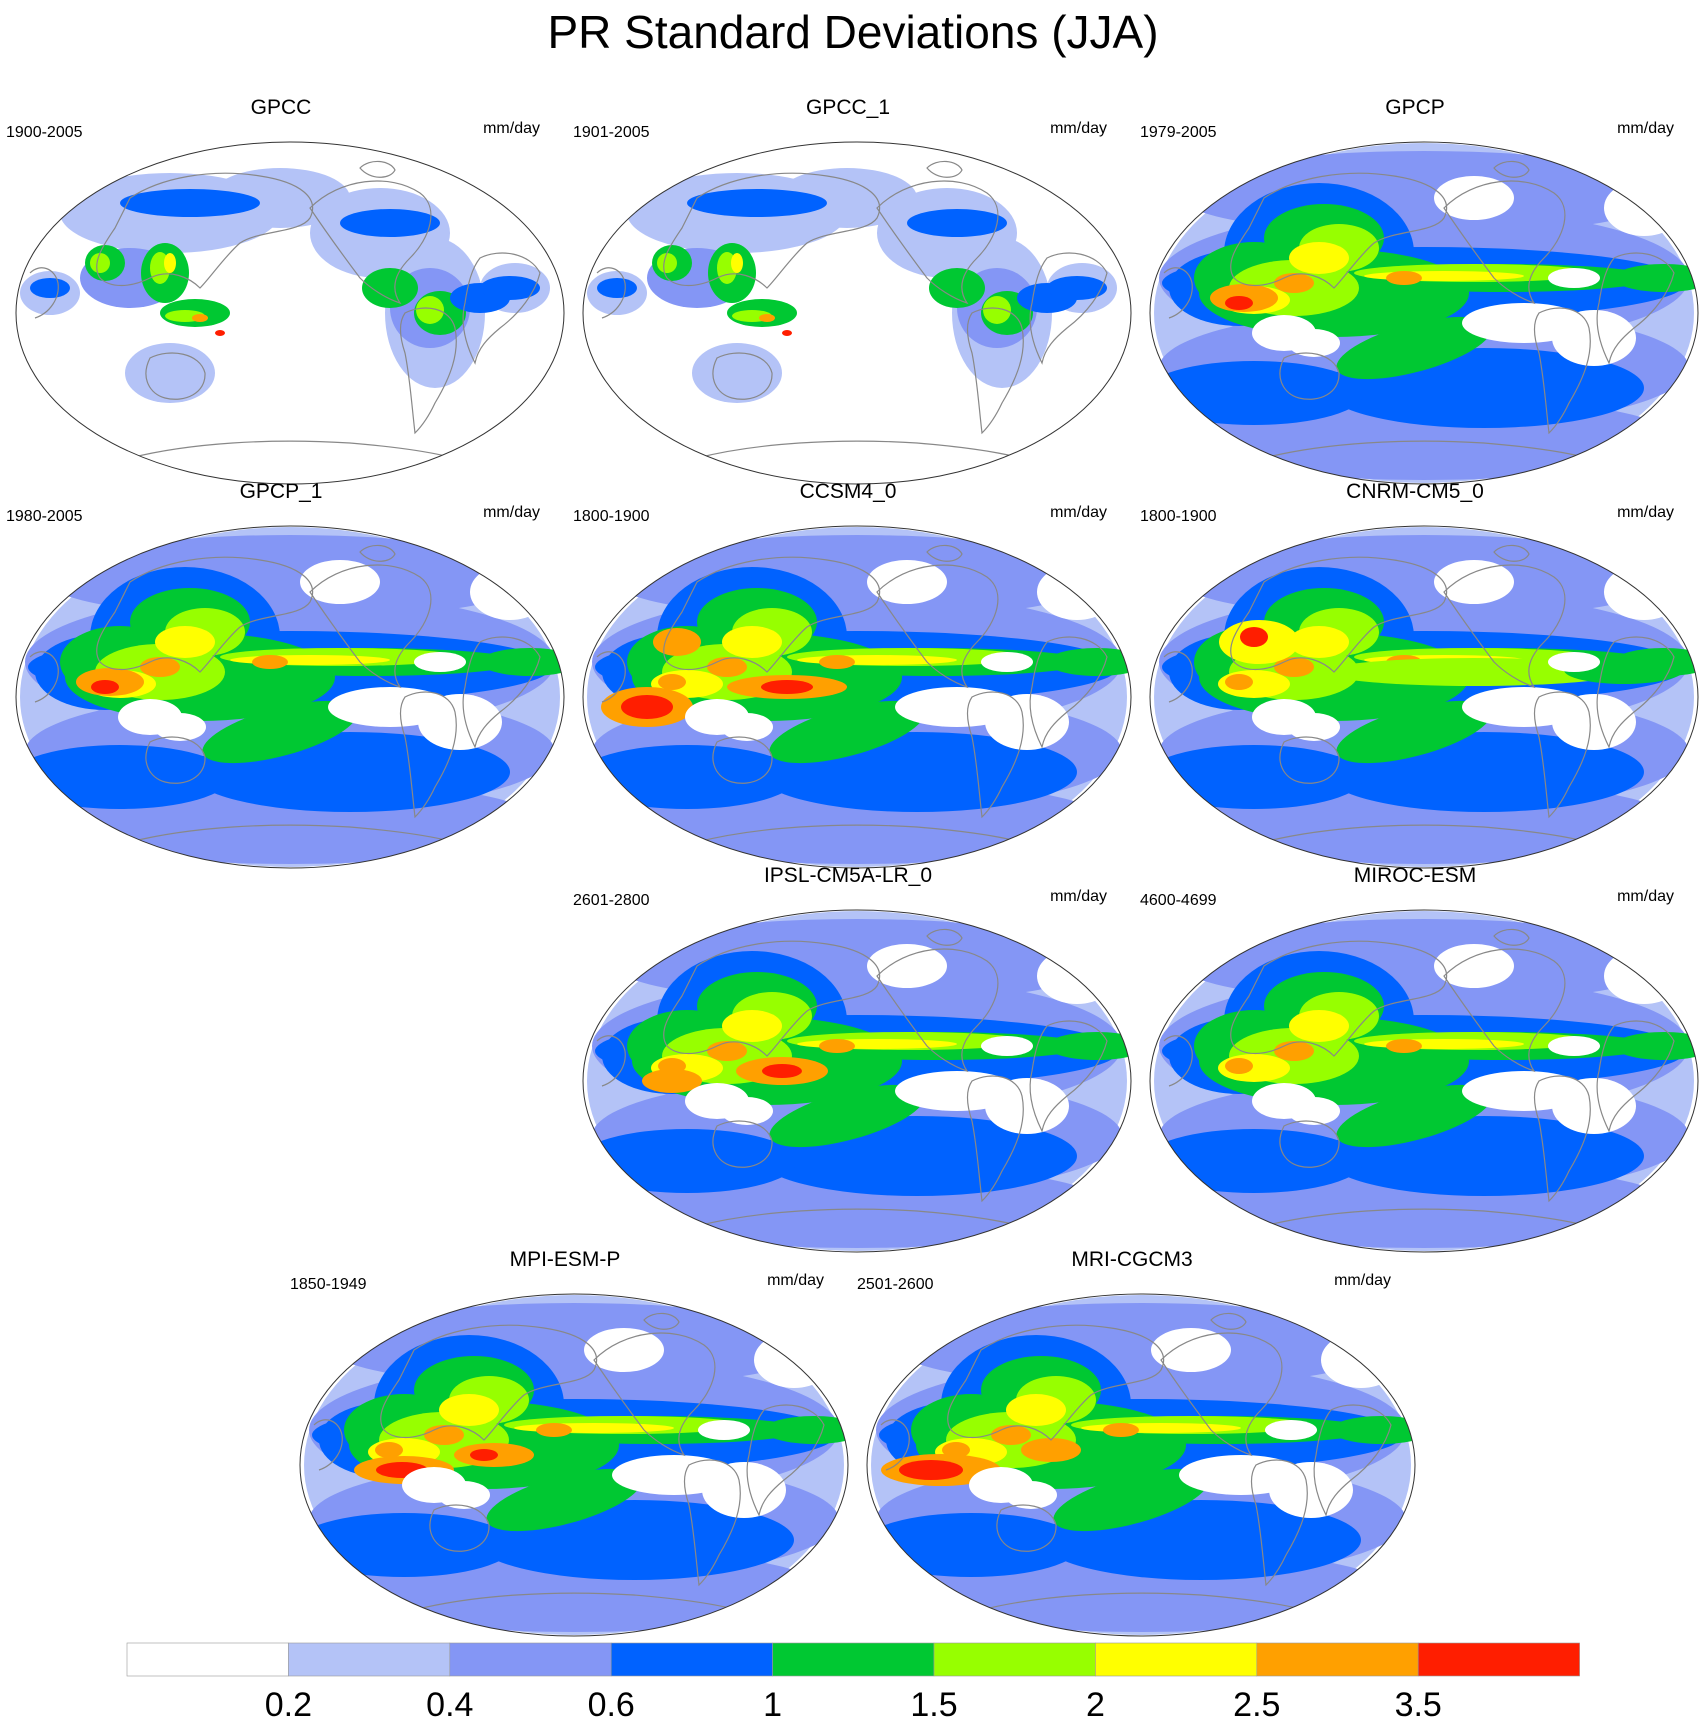 The image size is (1706, 1727). What do you see at coordinates (853, 32) in the screenshot?
I see `figure-title: PR Standard Deviations (JJA)` at bounding box center [853, 32].